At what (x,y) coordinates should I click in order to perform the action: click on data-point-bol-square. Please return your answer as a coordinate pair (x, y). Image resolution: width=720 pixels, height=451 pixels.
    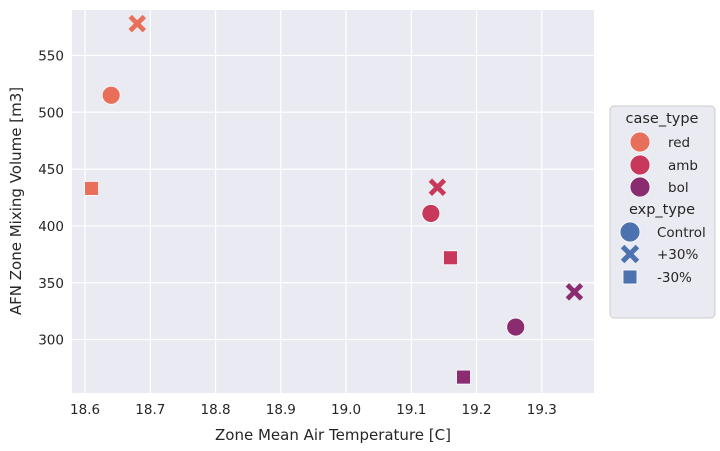
    Looking at the image, I should click on (463, 377).